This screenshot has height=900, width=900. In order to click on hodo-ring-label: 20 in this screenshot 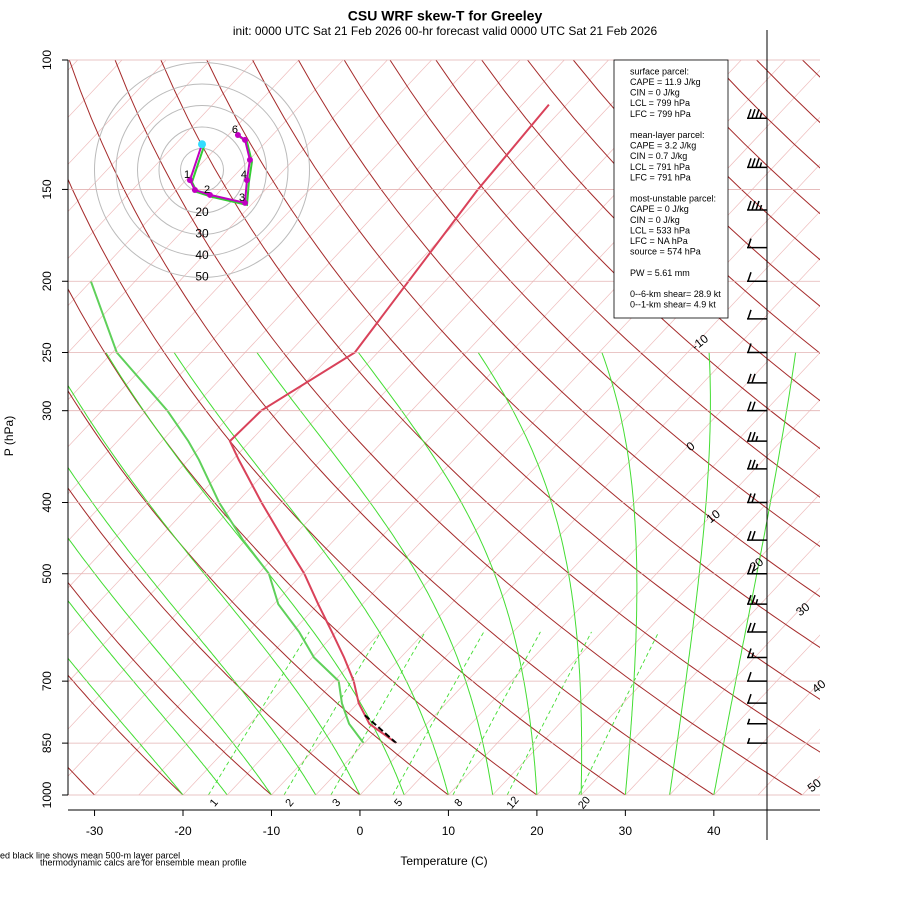, I will do `click(202, 212)`.